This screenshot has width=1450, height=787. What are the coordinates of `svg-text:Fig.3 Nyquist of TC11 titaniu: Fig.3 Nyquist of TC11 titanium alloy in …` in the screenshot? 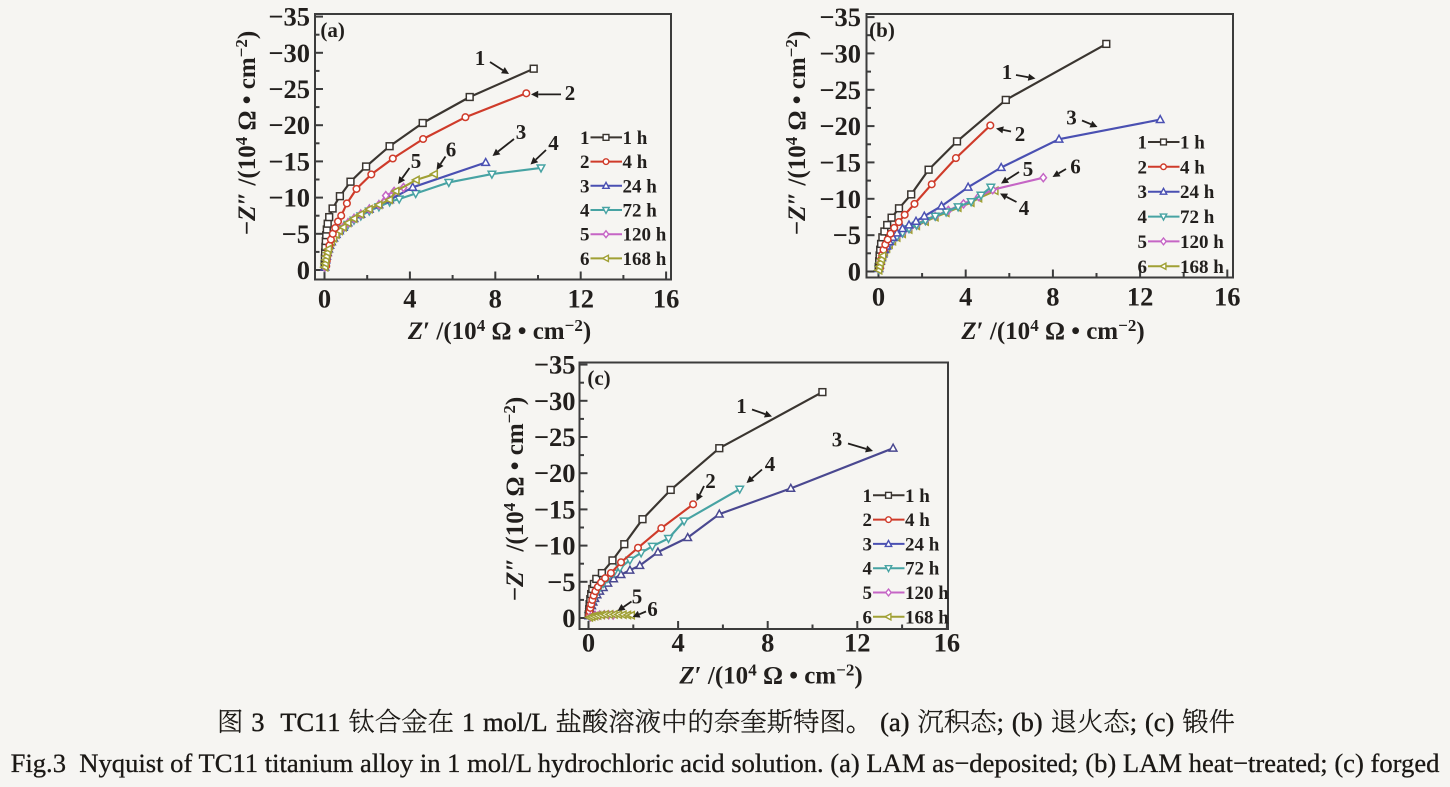 It's located at (725, 763).